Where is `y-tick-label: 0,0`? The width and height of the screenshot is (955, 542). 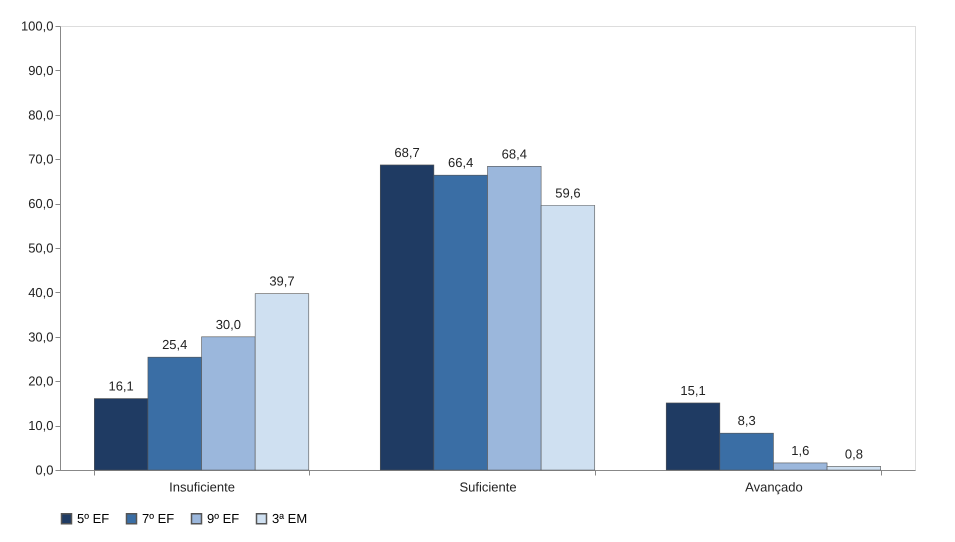
y-tick-label: 0,0 is located at coordinates (44, 470).